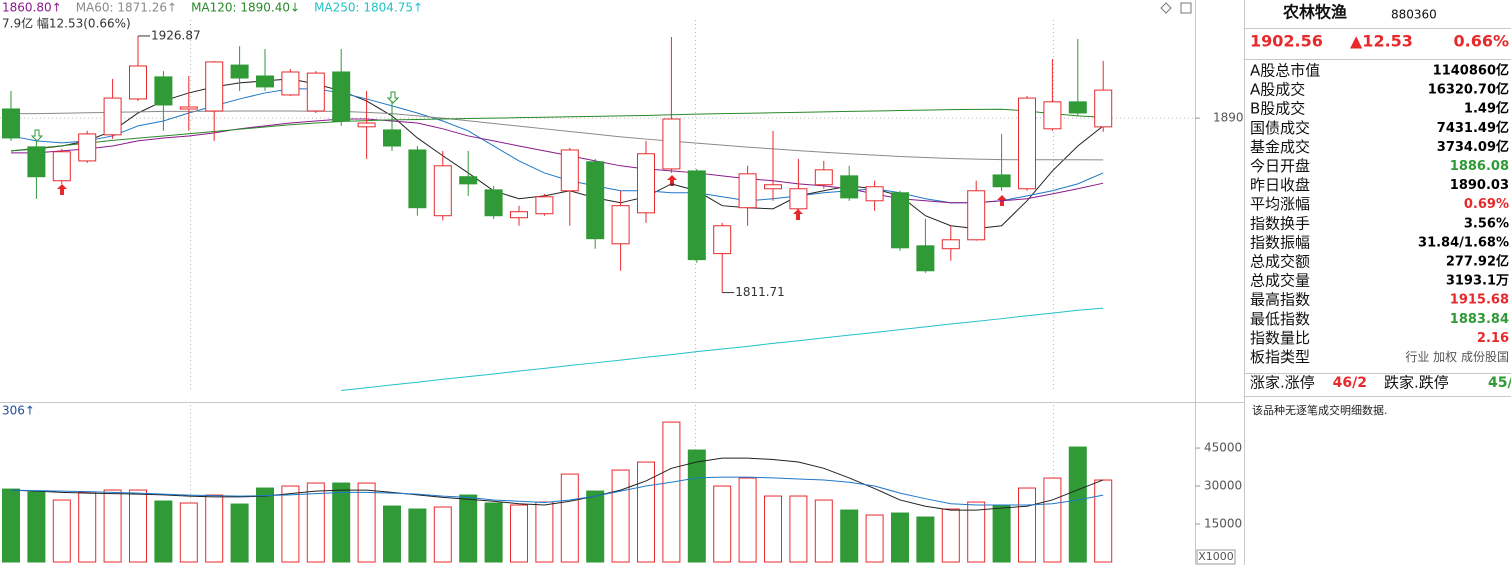 This screenshot has height=565, width=1511. Describe the element at coordinates (66, 23) in the screenshot. I see `chart-header: 7.9亿 幅12.53(0.66%)` at that location.